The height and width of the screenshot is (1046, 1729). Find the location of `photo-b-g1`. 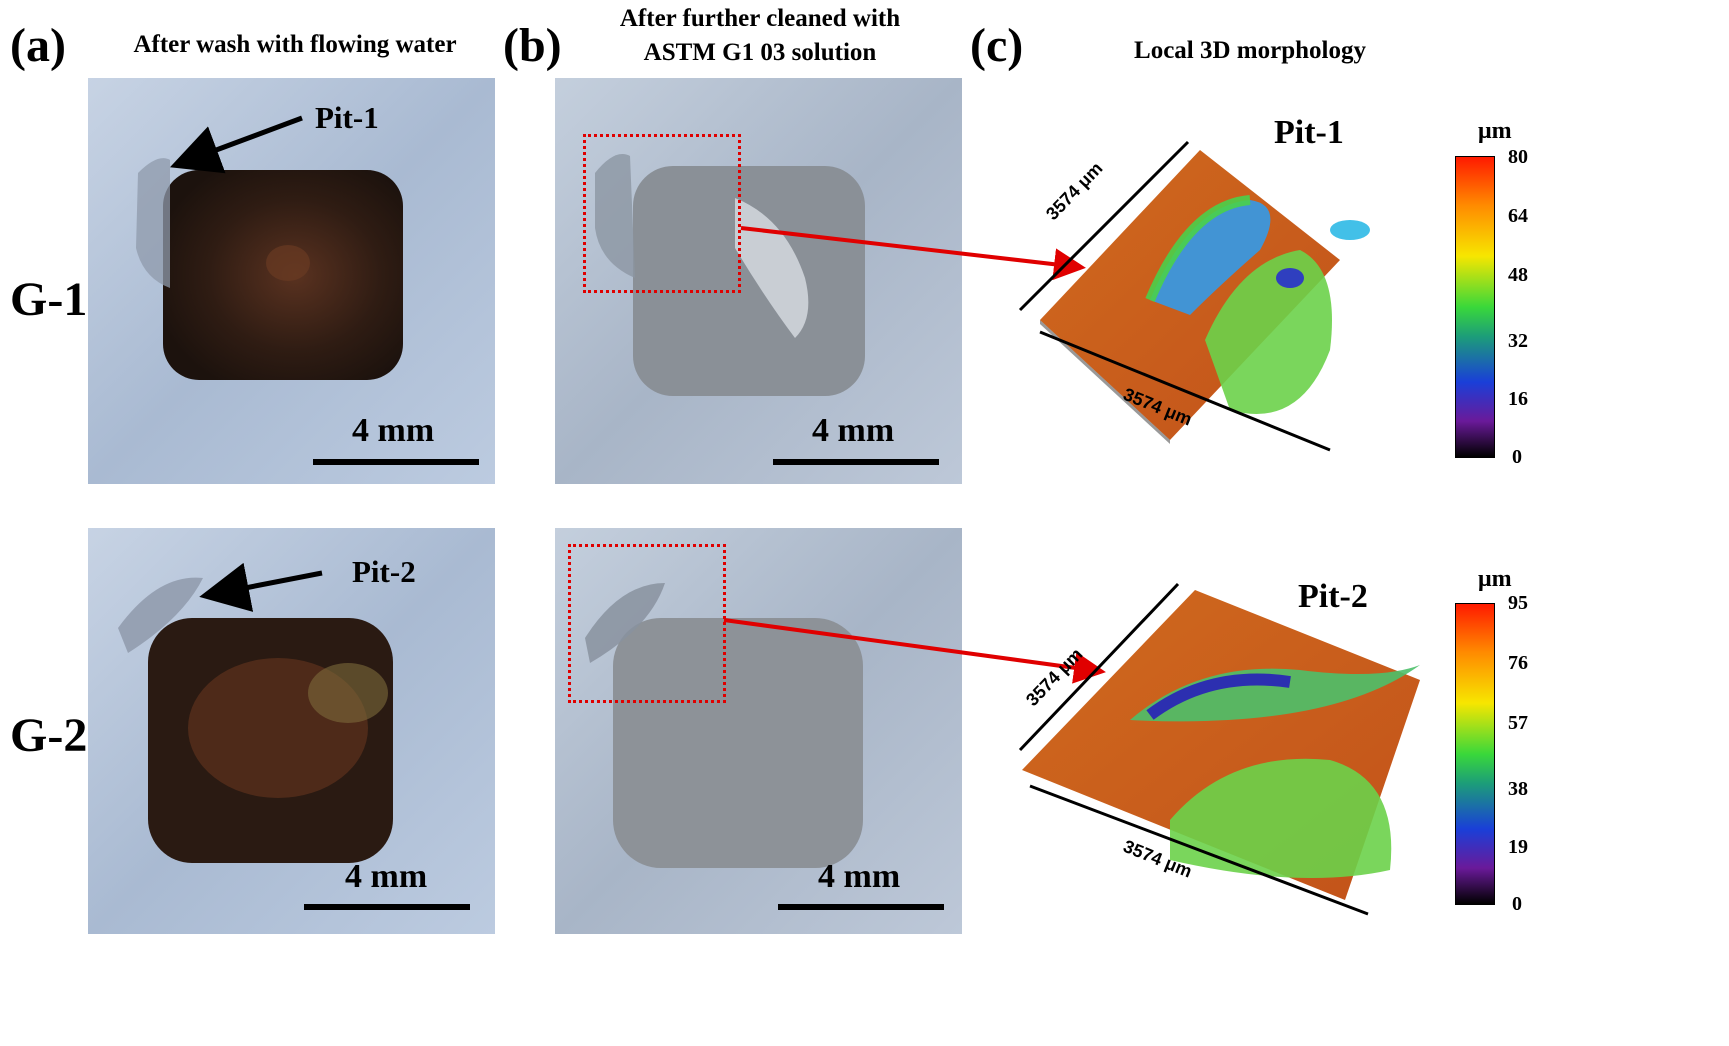

photo-b-g1 is located at coordinates (758, 281).